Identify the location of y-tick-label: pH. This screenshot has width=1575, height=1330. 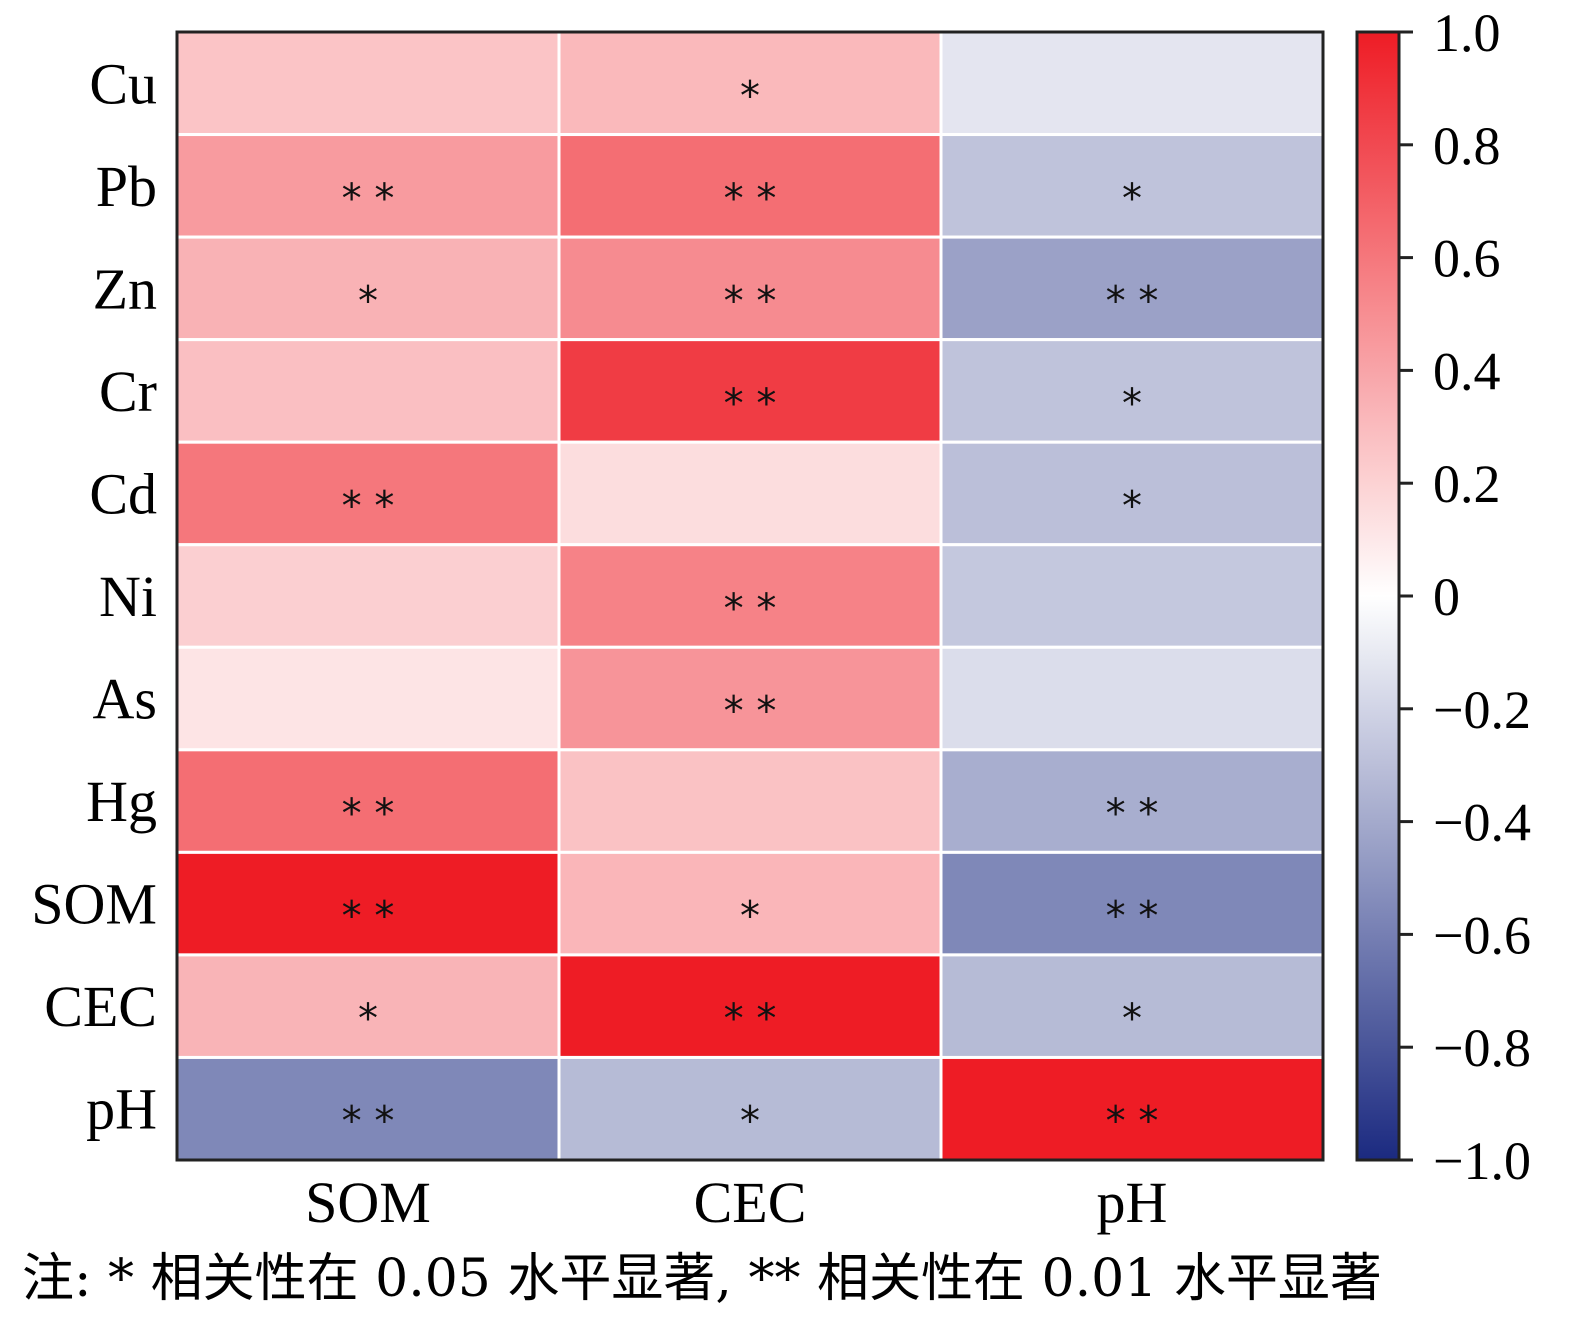
(121, 1109).